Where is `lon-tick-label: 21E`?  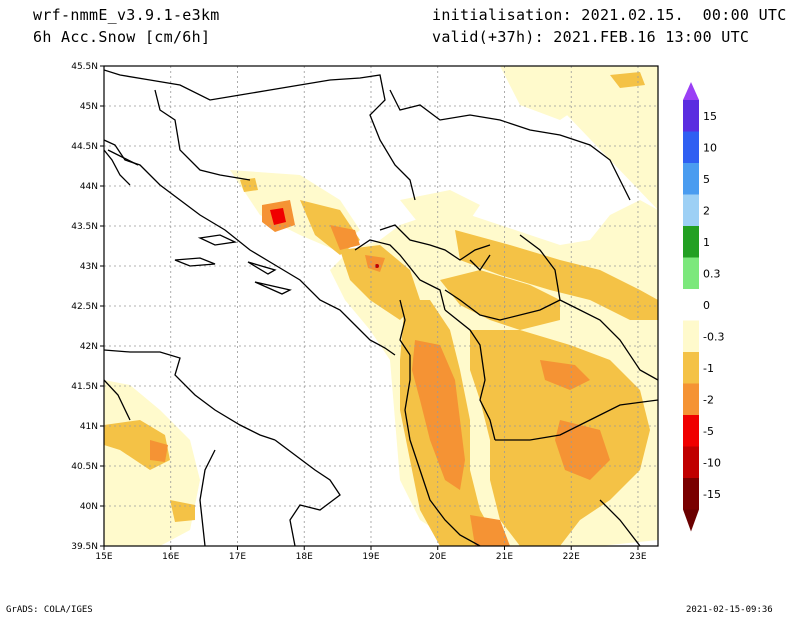 lon-tick-label: 21E is located at coordinates (504, 557).